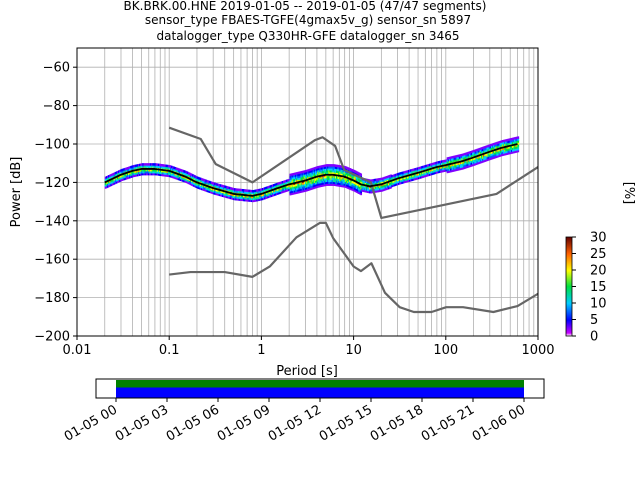  I want to click on colorbar-tick-label: 5, so click(594, 320).